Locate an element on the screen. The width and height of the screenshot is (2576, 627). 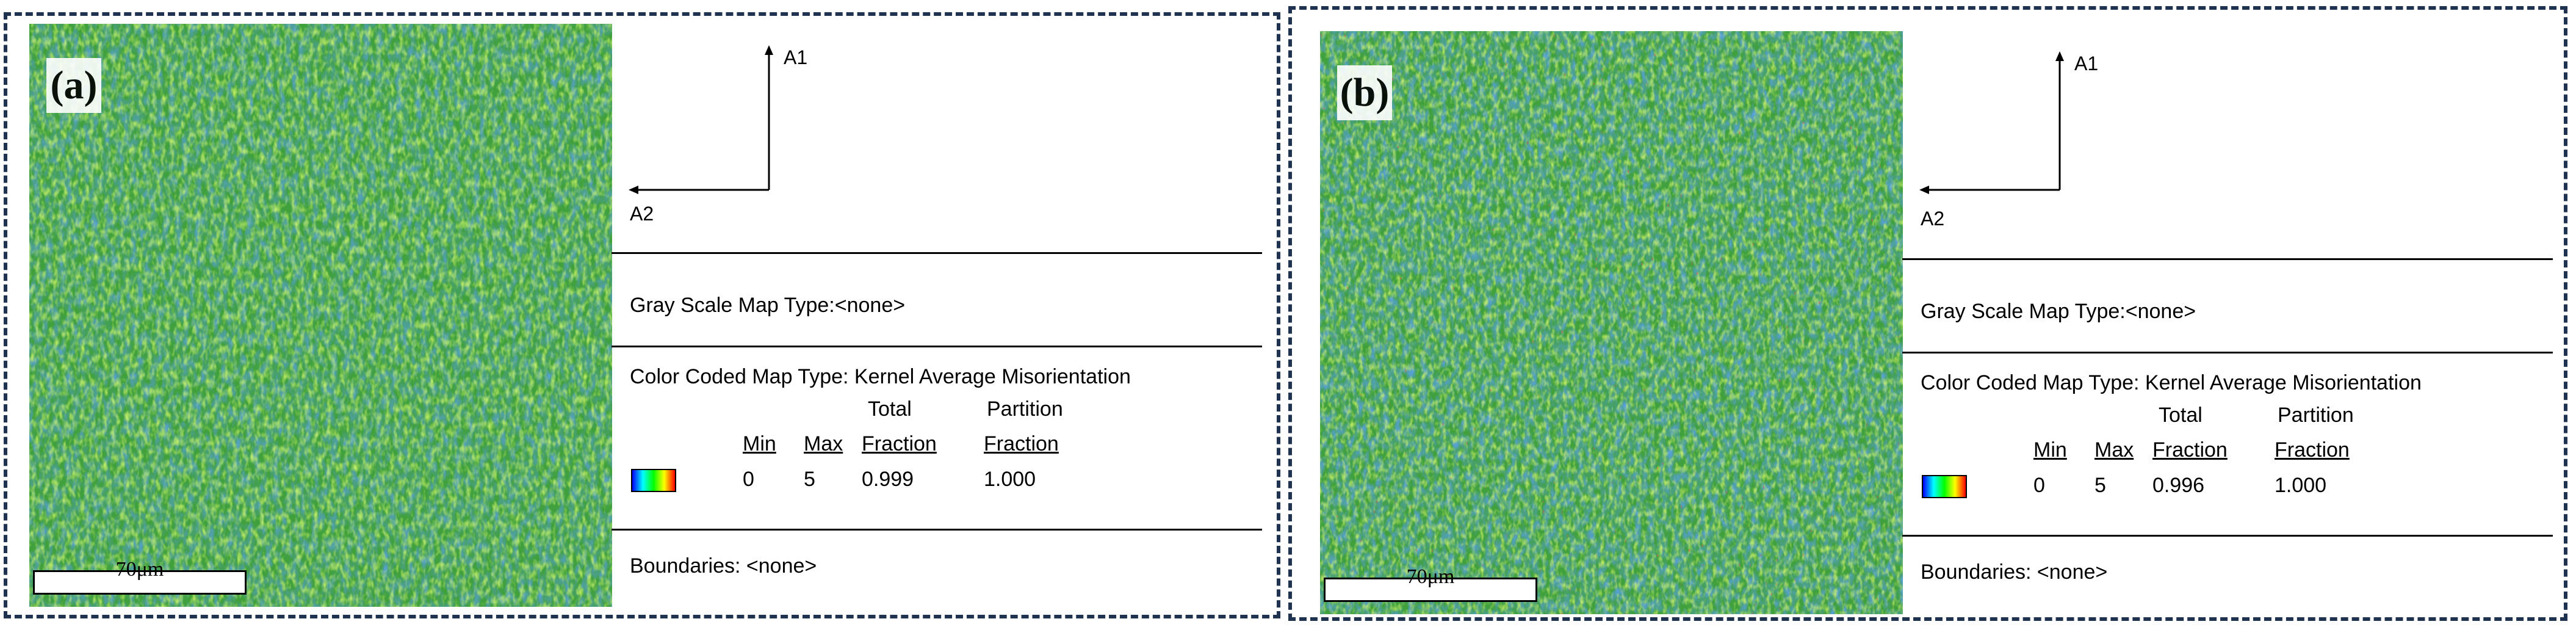
panel-label: (b) is located at coordinates (1364, 92).